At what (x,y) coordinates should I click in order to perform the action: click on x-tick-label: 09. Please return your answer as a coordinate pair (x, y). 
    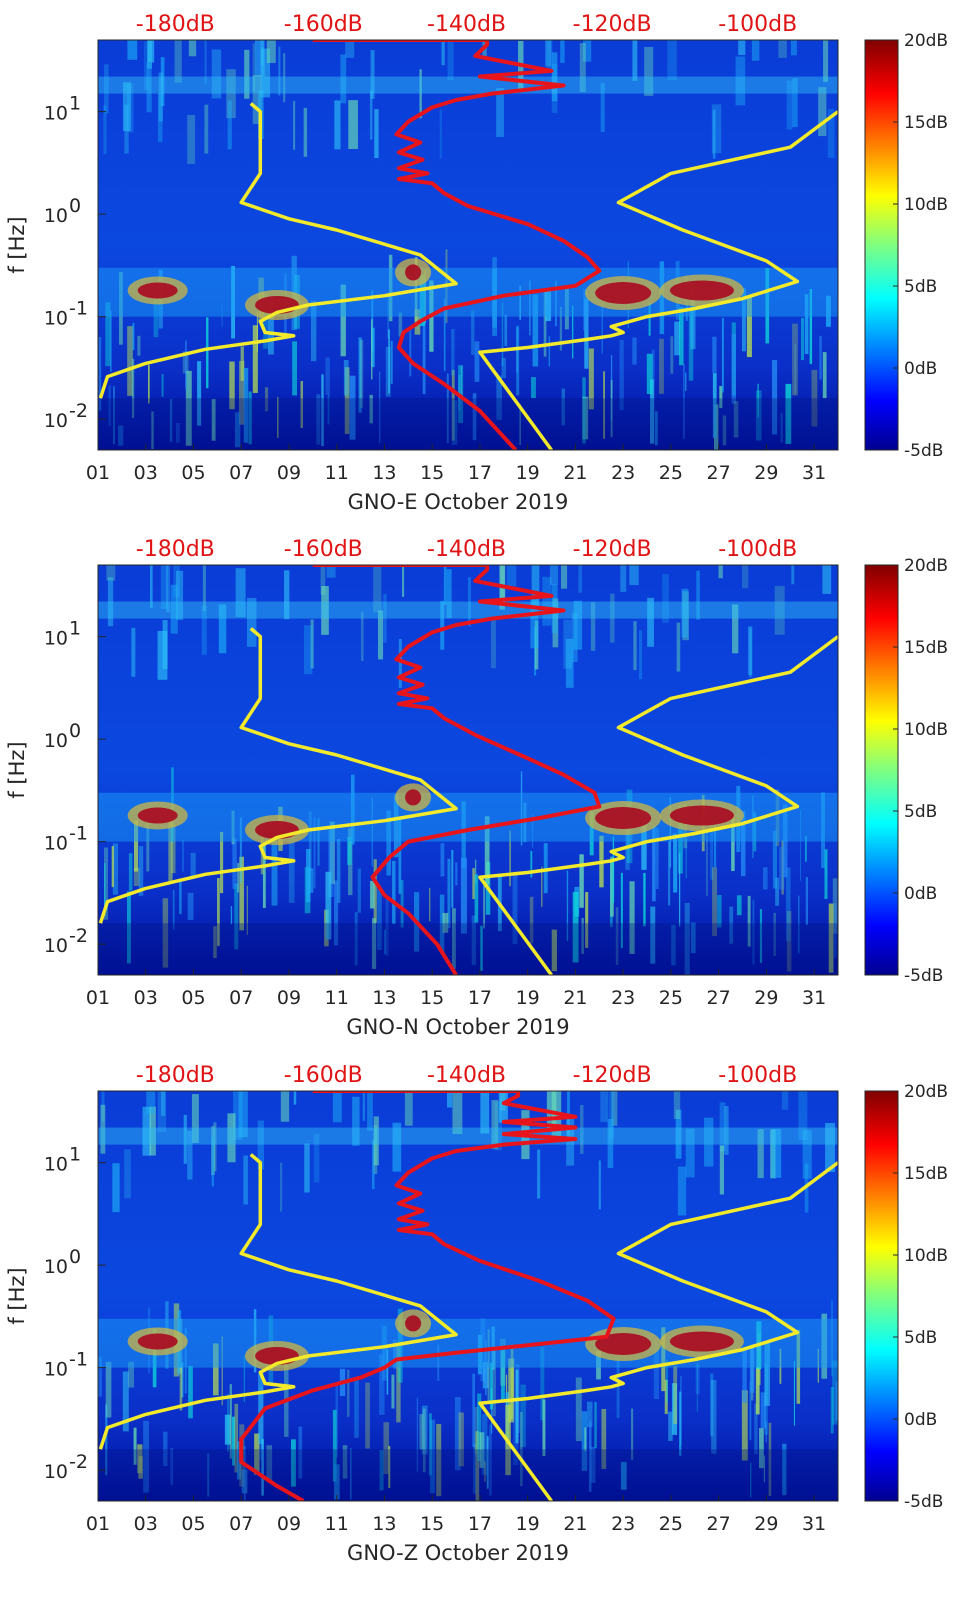
    Looking at the image, I should click on (289, 473).